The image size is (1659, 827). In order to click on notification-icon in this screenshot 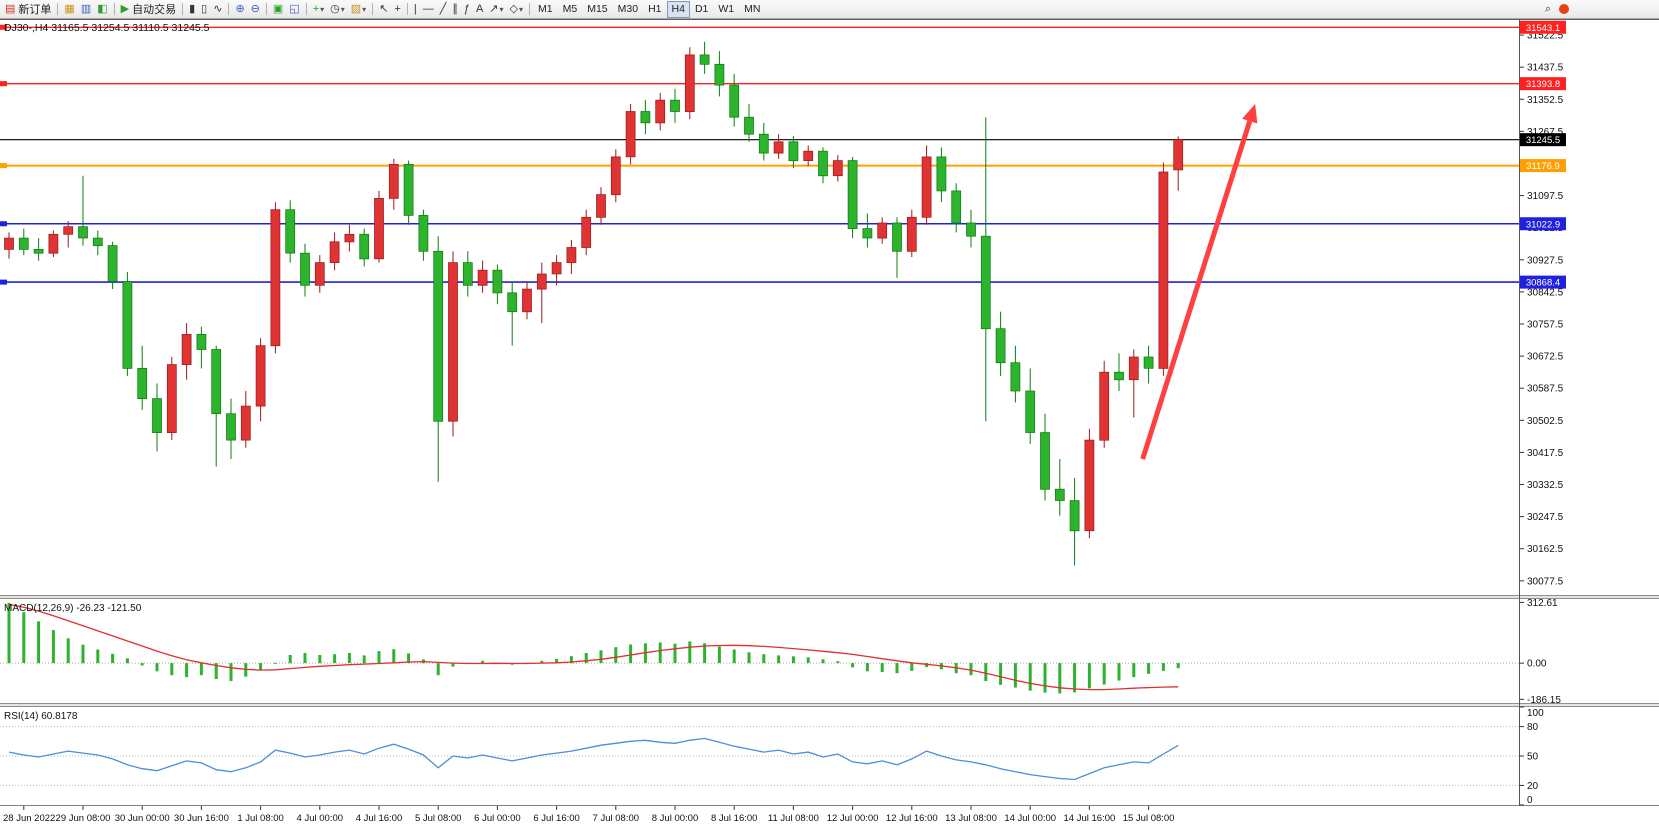, I will do `click(1564, 9)`.